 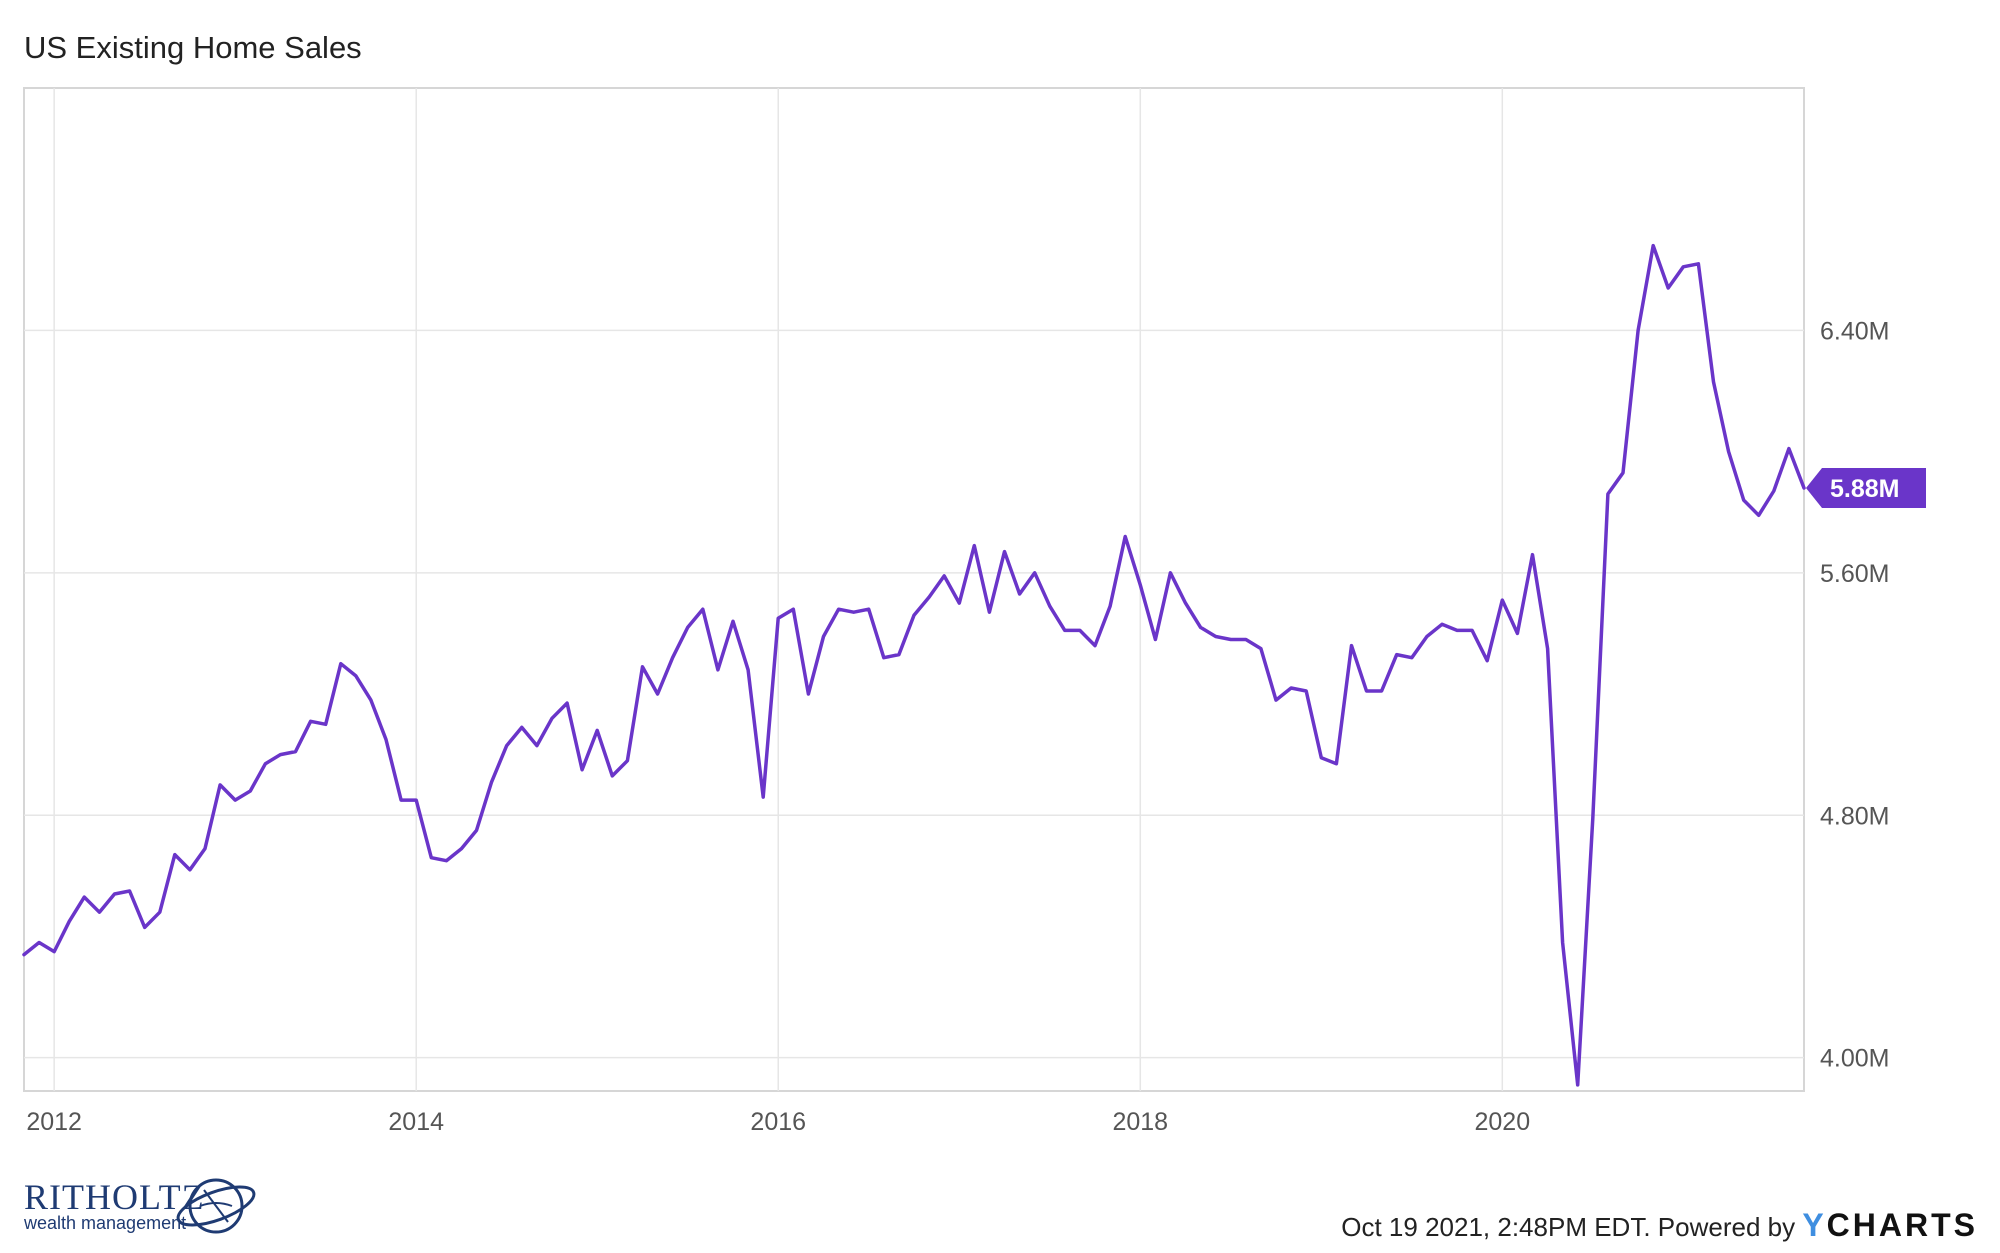 I want to click on x-tick-label: 2012, so click(x=54, y=1122).